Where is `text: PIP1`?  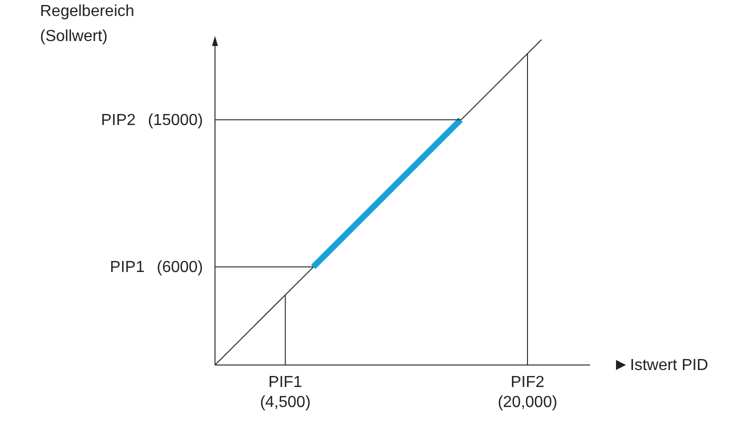
text: PIP1 is located at coordinates (127, 267).